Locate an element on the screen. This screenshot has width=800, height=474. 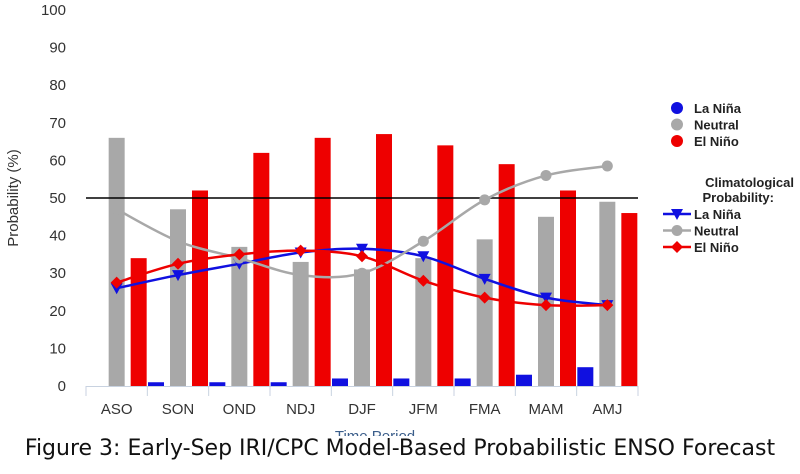
legend-clim-label-neutral: Neutral is located at coordinates (716, 231).